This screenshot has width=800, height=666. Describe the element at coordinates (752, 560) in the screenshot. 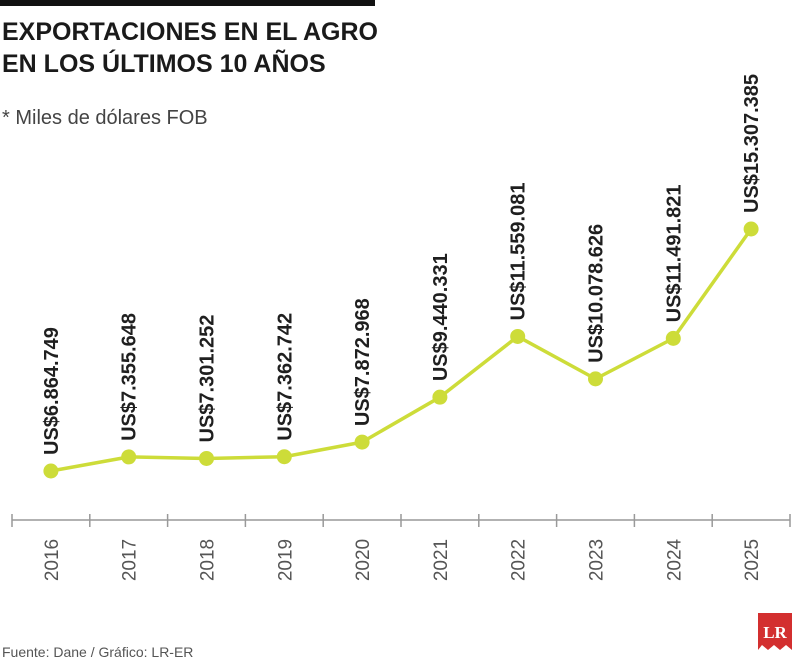

I see `x-tick-label: 2025` at that location.